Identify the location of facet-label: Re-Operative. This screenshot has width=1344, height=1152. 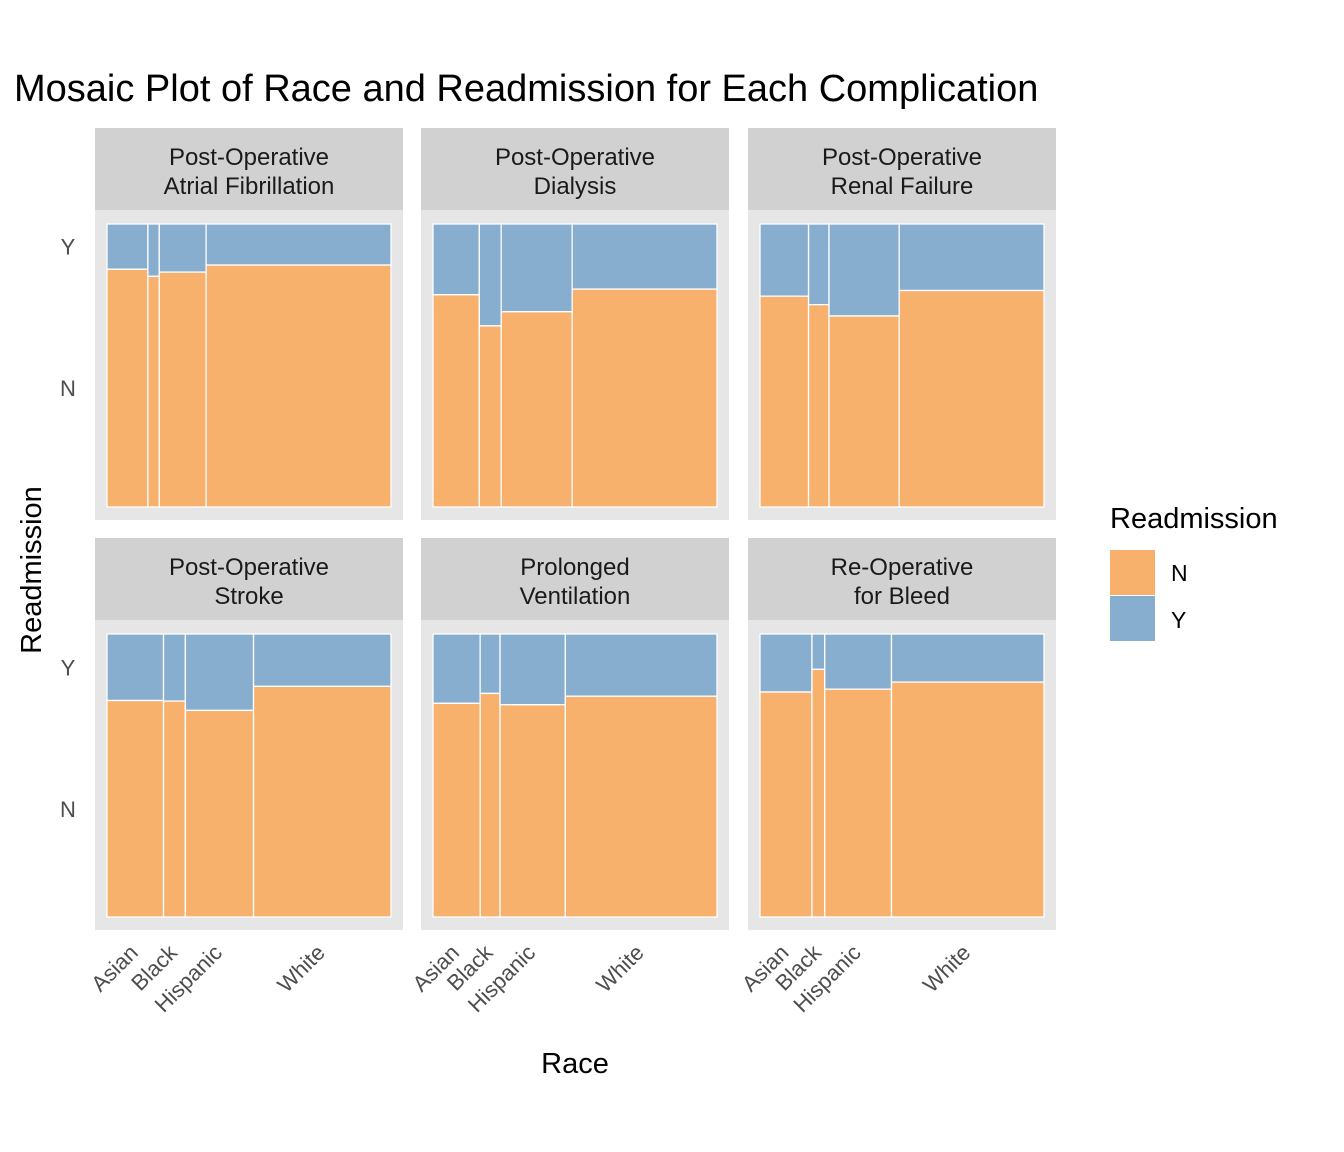
(902, 567).